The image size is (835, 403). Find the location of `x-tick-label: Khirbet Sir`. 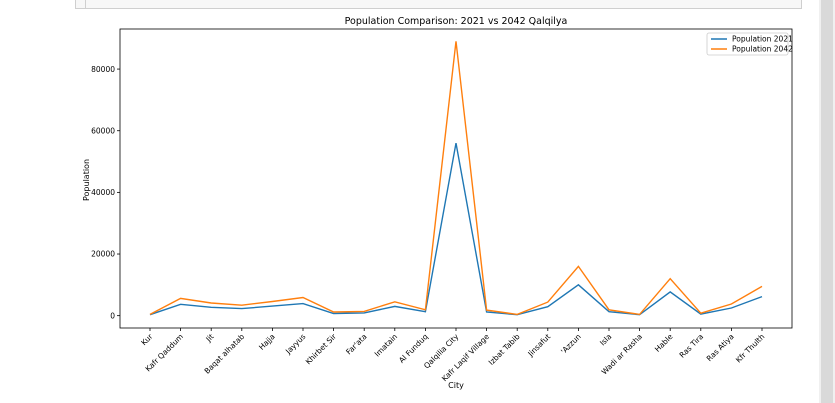

x-tick-label: Khirbet Sir is located at coordinates (321, 348).